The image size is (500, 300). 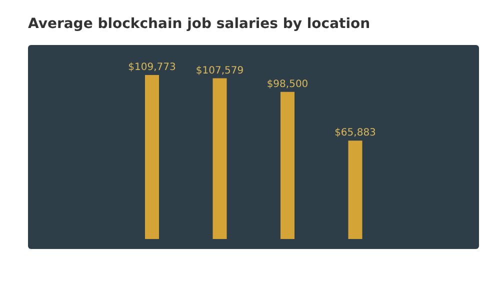 What do you see at coordinates (199, 24) in the screenshot?
I see `chart-title: Average blockchain job salaries by location` at bounding box center [199, 24].